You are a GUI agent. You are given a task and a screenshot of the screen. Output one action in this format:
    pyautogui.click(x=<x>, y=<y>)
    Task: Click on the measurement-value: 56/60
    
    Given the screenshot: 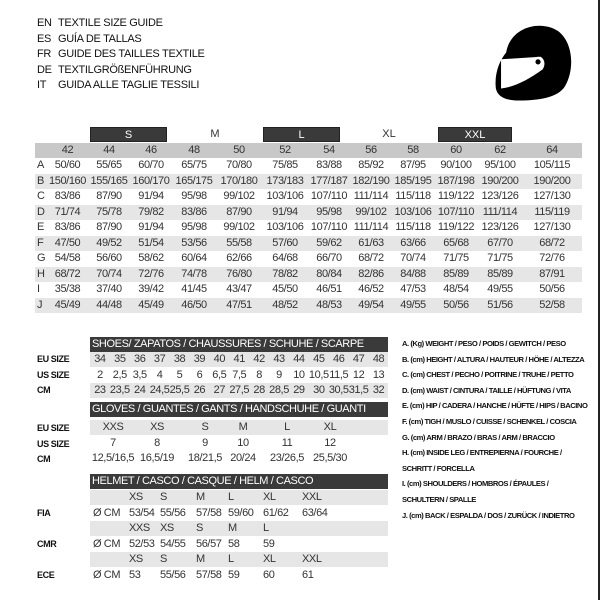 What is the action you would take?
    pyautogui.click(x=109, y=258)
    